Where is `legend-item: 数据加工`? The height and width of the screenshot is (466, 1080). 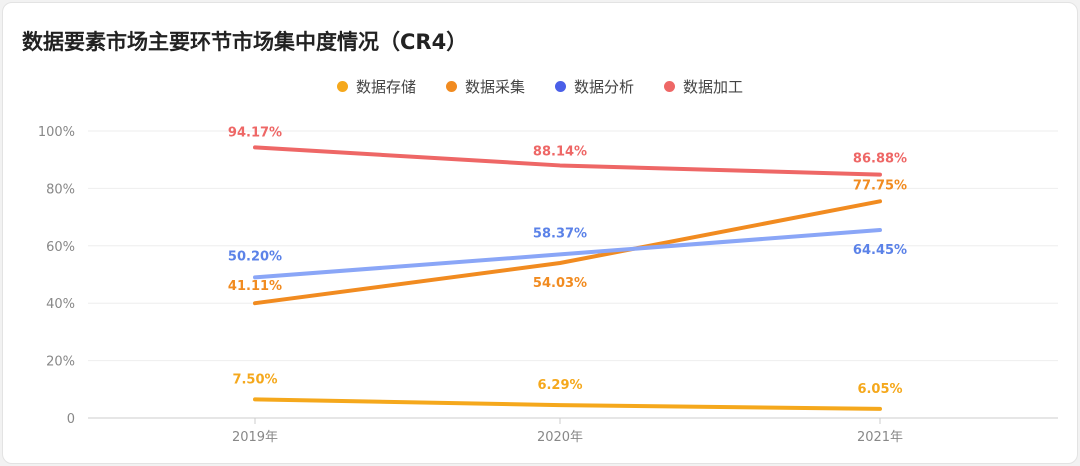
legend-item: 数据加工 is located at coordinates (703, 86).